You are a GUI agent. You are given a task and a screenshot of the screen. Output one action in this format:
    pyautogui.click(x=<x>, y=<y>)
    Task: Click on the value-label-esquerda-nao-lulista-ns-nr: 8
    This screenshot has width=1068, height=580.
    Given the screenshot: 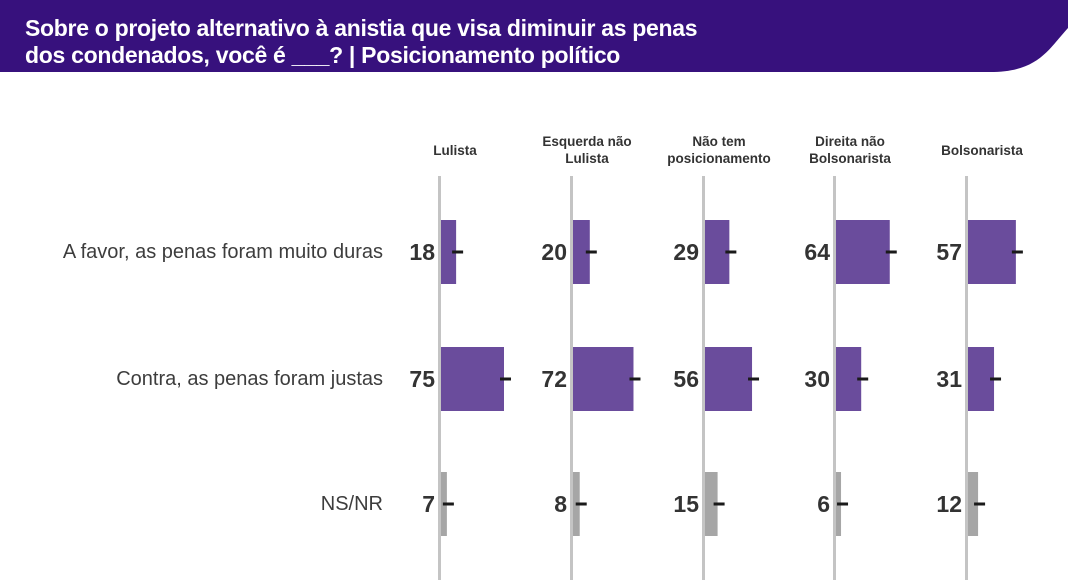 What is the action you would take?
    pyautogui.click(x=560, y=504)
    